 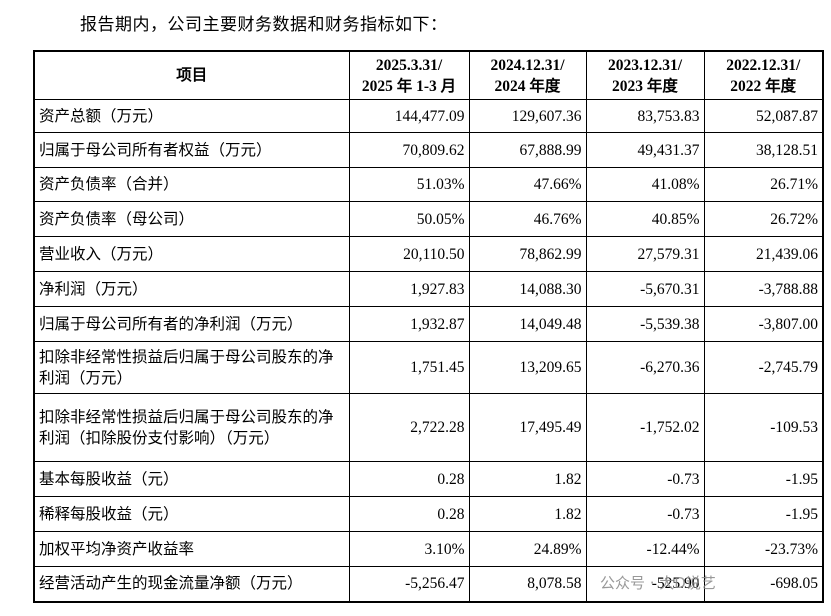 What do you see at coordinates (527, 324) in the screenshot?
I see `value-cell: 14,049.48` at bounding box center [527, 324].